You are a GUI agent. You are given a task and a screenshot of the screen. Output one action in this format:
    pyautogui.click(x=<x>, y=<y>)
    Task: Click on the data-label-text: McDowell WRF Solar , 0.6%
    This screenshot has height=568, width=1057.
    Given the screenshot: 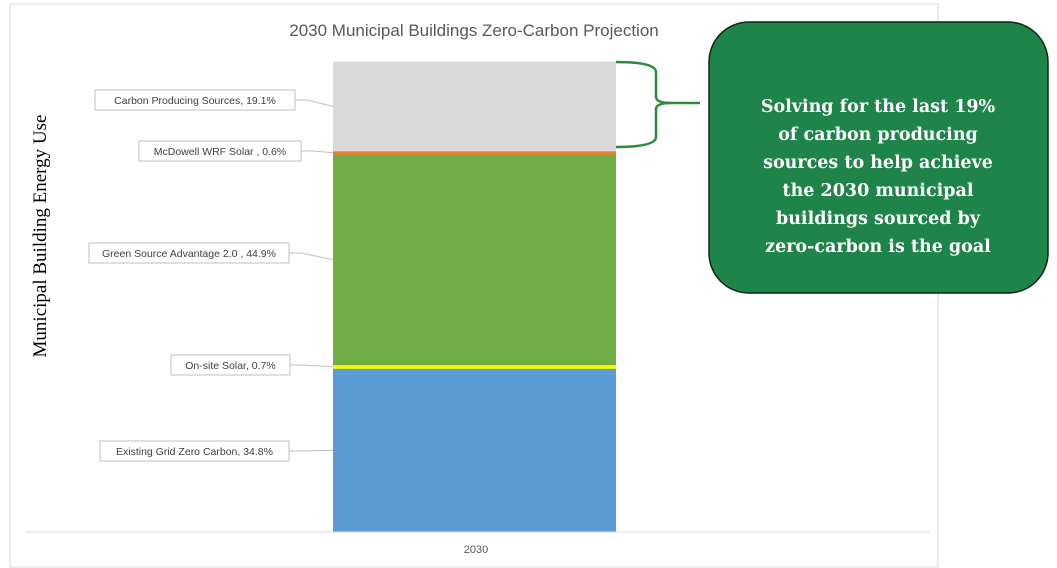 What is the action you would take?
    pyautogui.click(x=220, y=152)
    